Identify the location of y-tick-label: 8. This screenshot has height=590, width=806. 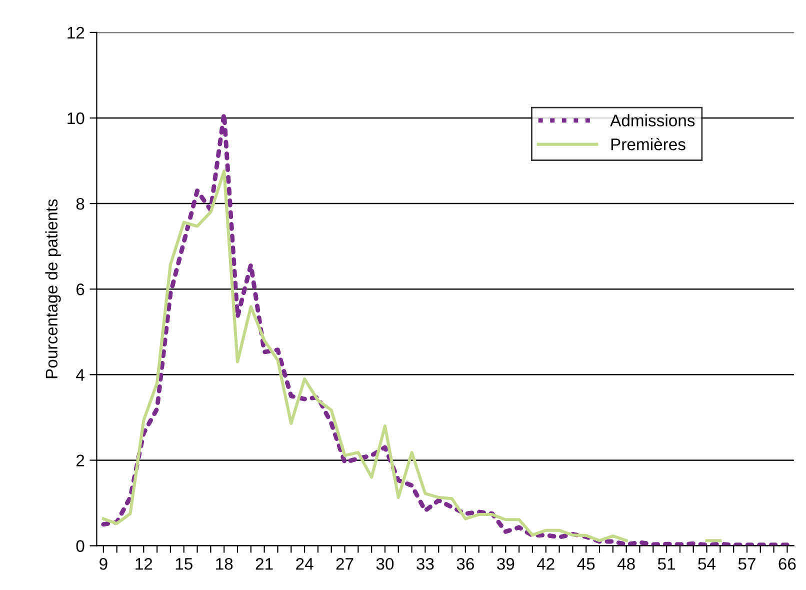
(80, 204).